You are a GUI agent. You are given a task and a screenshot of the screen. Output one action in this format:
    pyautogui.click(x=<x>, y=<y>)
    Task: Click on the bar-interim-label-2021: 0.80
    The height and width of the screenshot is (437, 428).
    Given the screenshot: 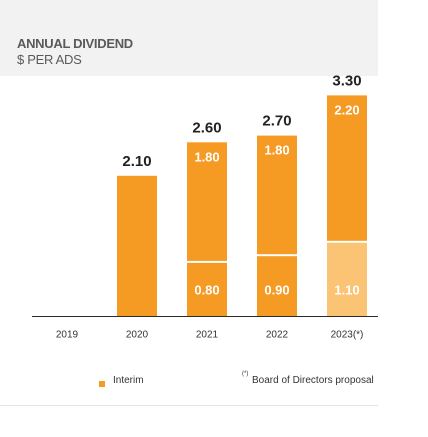 What is the action you would take?
    pyautogui.click(x=206, y=290)
    